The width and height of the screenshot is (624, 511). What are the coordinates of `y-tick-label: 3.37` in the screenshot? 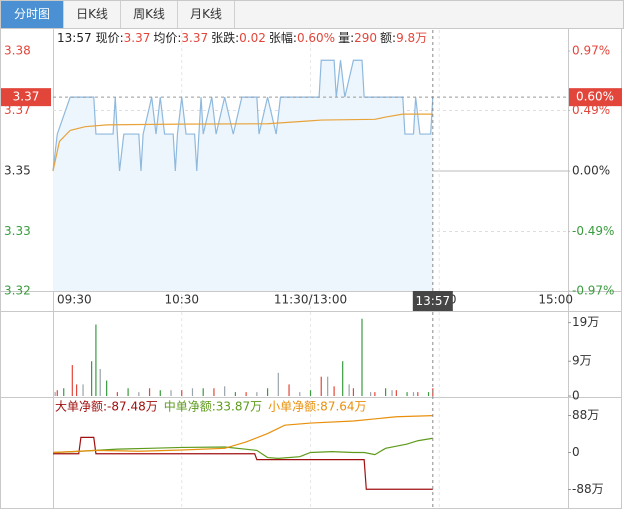 It's located at (17, 110).